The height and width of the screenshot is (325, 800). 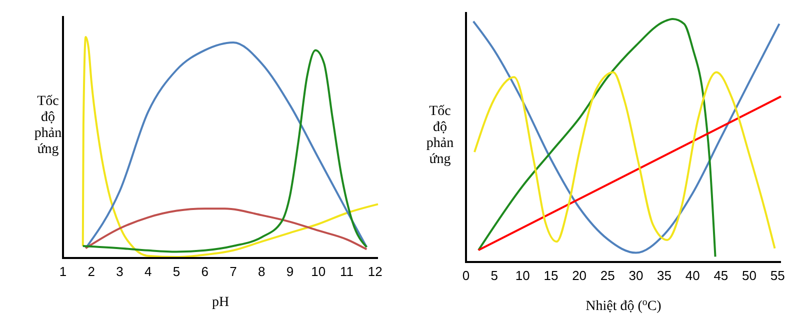 I want to click on x-tick-label: 20, so click(x=579, y=275).